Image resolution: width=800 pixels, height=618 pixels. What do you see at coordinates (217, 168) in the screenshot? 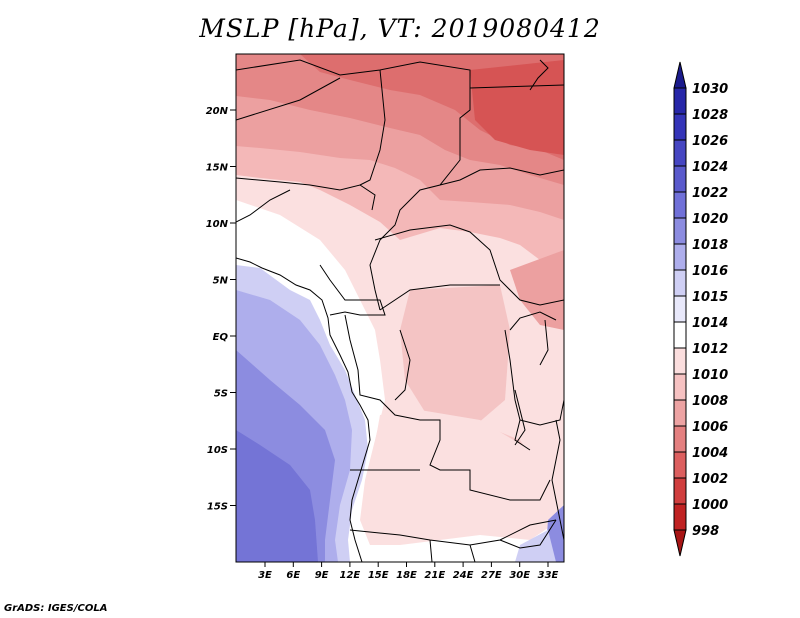
I see `lat-label: 15N` at bounding box center [217, 168].